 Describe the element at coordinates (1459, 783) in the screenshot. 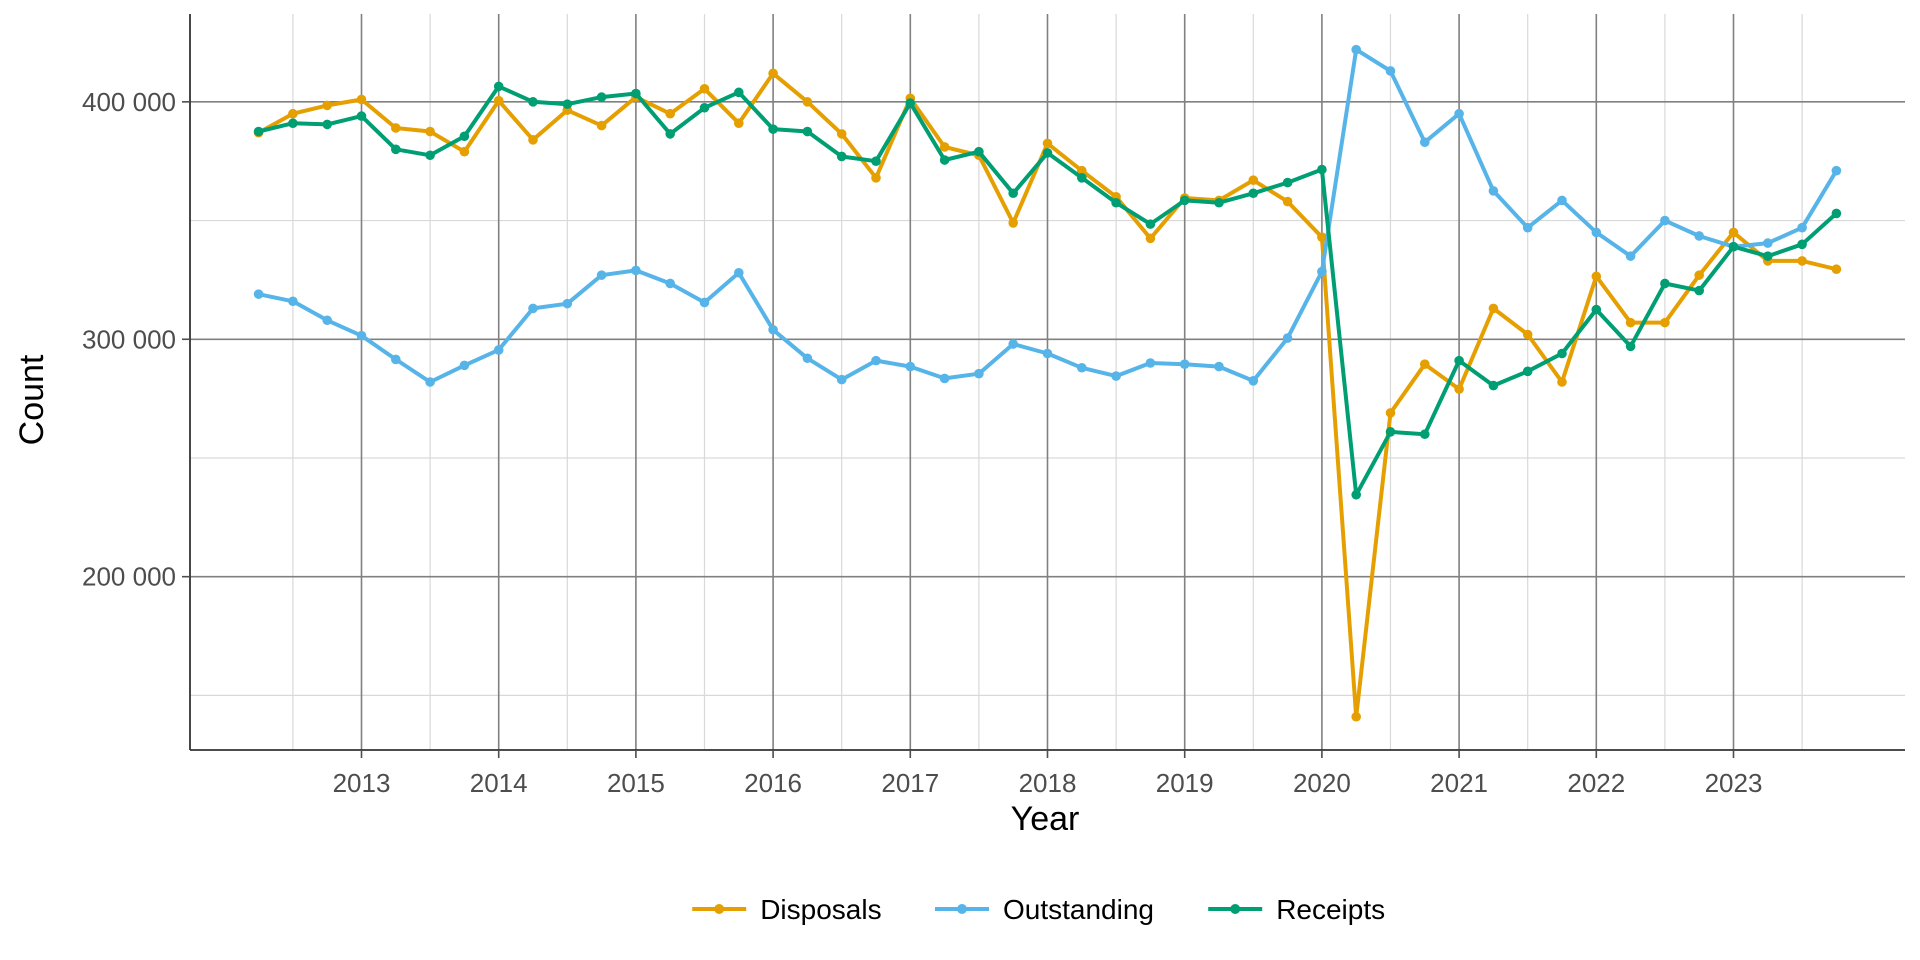

I see `x-tick-label: 2021` at that location.